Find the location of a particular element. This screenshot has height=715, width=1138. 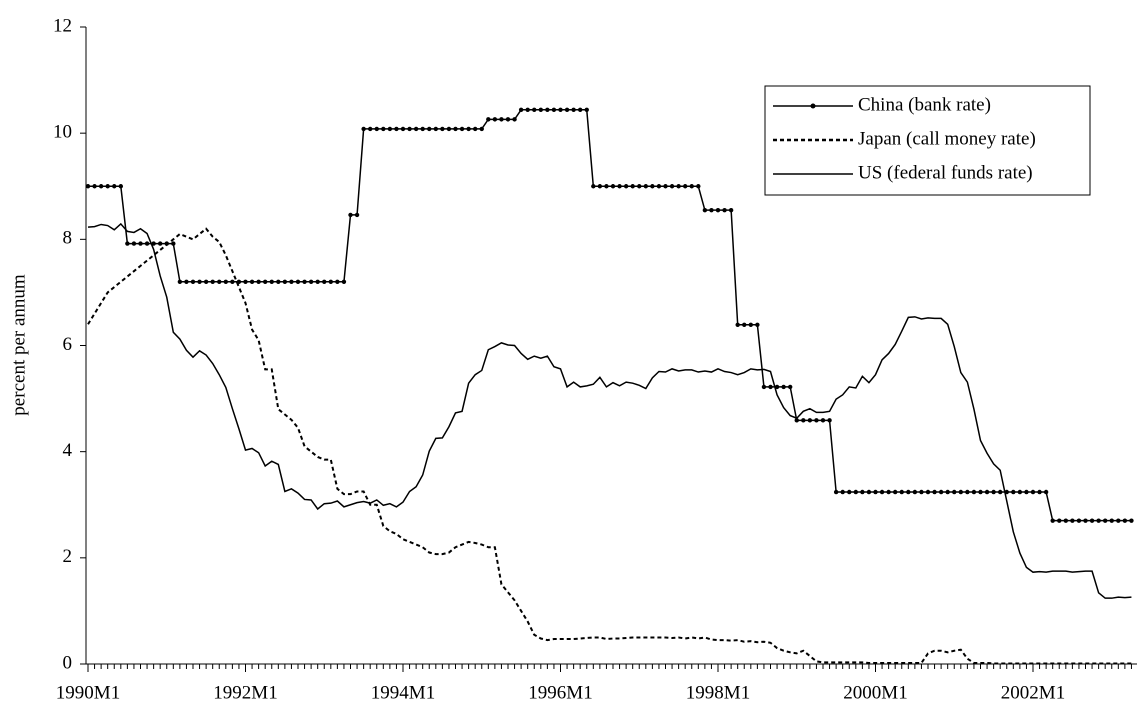

x-tick-label: 1990M1 is located at coordinates (88, 692).